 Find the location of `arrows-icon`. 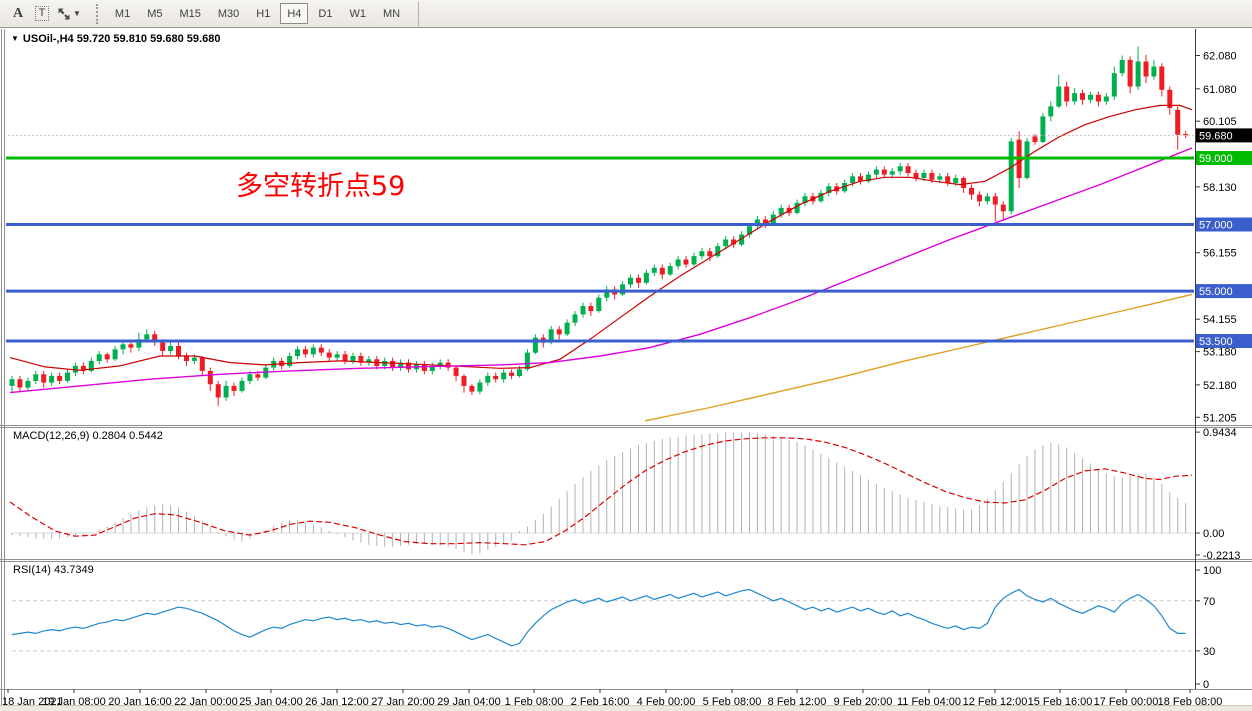

arrows-icon is located at coordinates (64, 13).